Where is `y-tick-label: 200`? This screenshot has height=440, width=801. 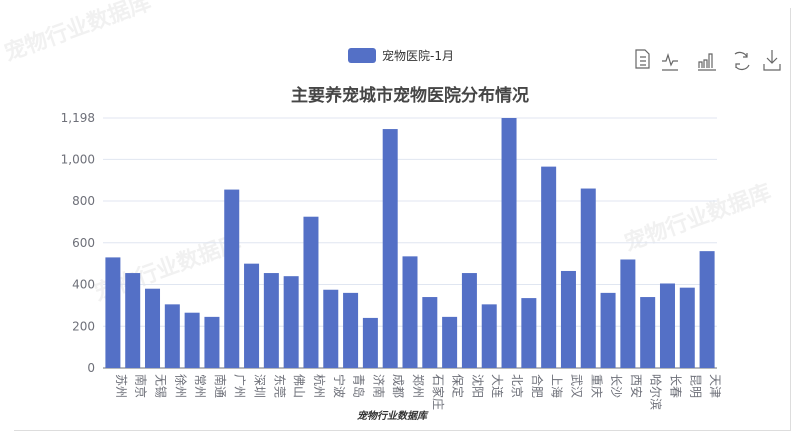
y-tick-label: 200 is located at coordinates (83, 326).